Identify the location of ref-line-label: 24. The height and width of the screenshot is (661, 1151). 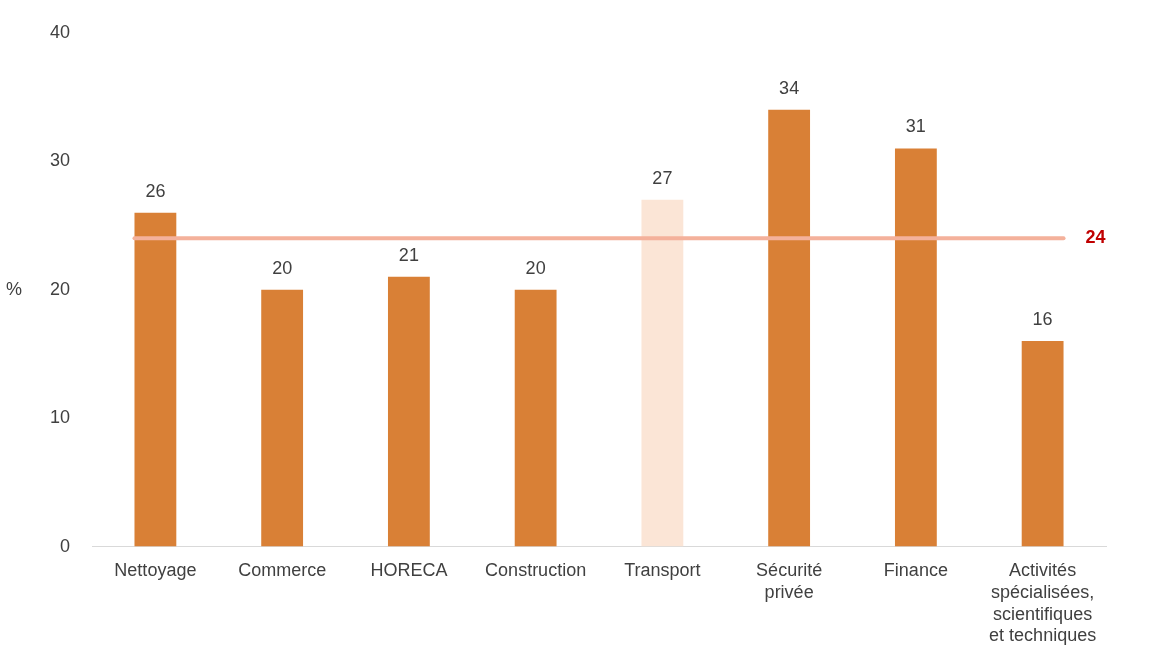
(1095, 237).